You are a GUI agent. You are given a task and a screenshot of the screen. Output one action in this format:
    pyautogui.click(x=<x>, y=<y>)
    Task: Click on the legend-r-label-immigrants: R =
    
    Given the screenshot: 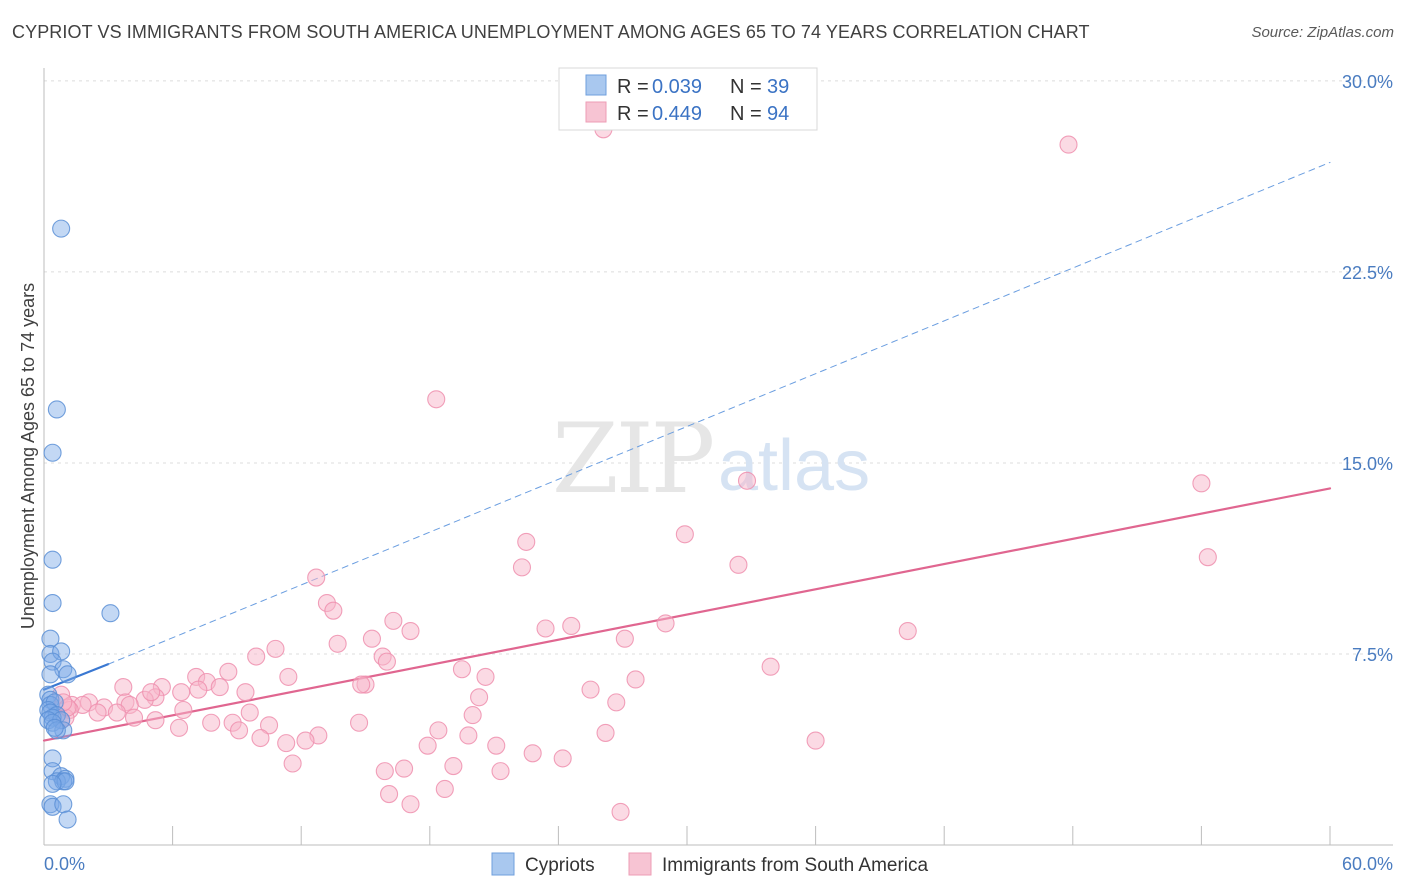 What is the action you would take?
    pyautogui.click(x=633, y=114)
    